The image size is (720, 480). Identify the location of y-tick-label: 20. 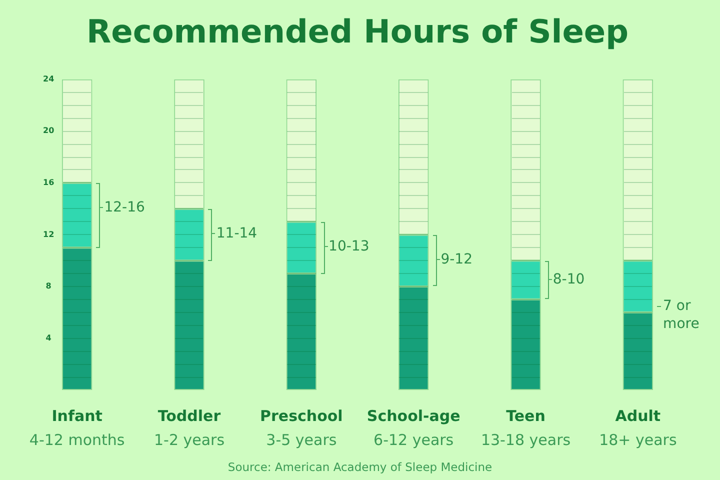
(48, 131).